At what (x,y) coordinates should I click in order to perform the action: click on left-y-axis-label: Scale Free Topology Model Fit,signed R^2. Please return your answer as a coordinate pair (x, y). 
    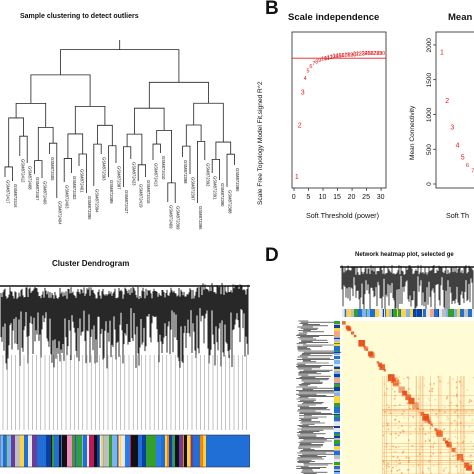
    Looking at the image, I should click on (260, 143).